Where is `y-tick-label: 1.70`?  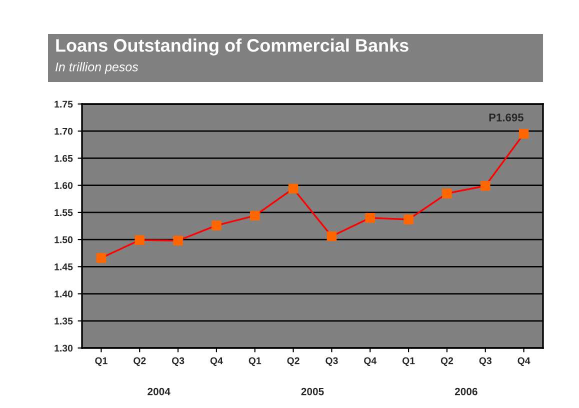
y-tick-label: 1.70 is located at coordinates (63, 131).